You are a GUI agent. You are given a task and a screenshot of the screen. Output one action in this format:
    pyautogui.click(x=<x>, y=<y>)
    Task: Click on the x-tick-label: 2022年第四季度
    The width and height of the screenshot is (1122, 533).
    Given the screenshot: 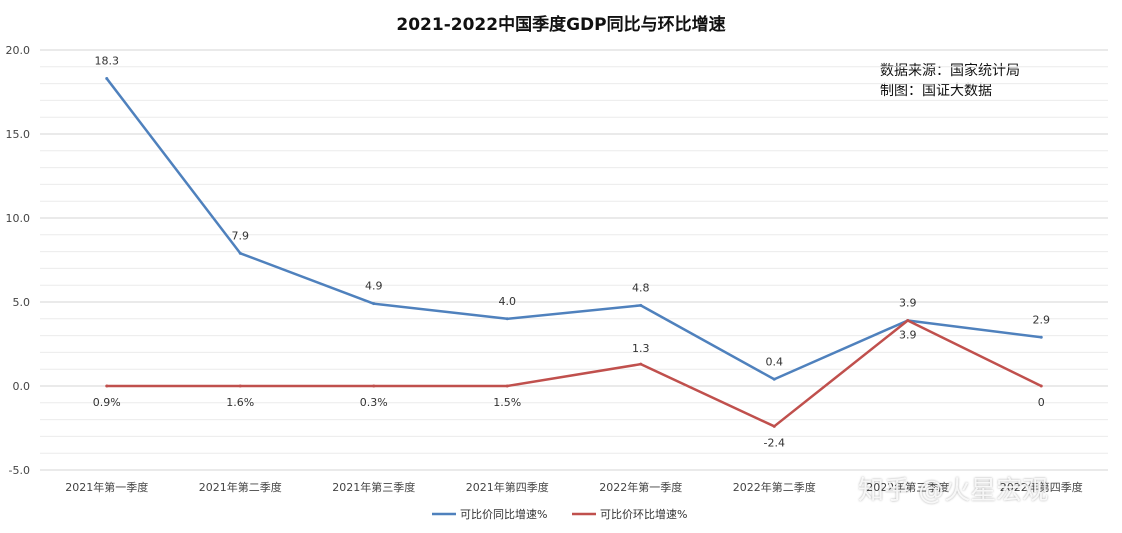 What is the action you would take?
    pyautogui.click(x=1041, y=487)
    